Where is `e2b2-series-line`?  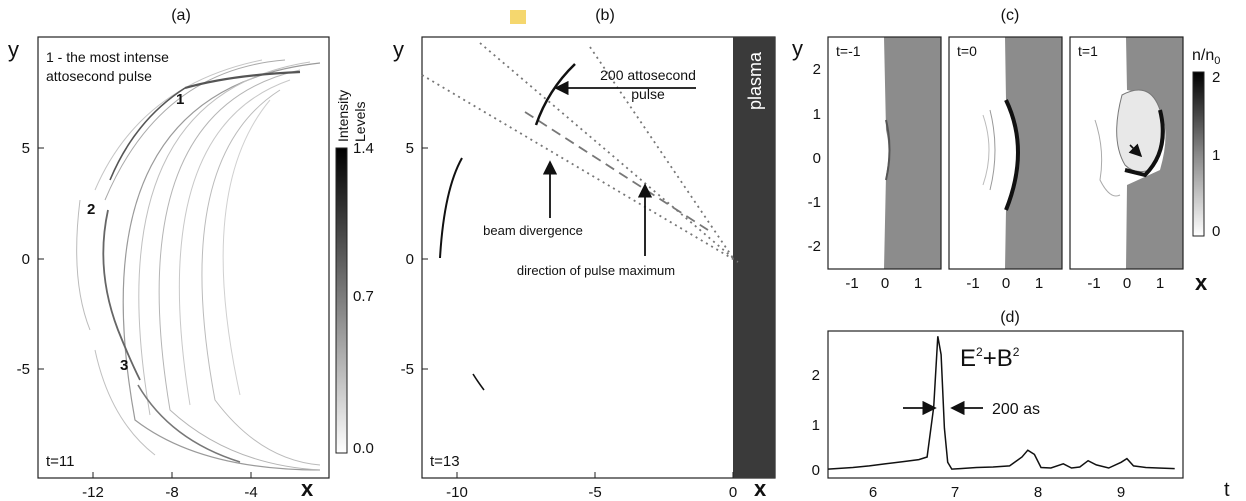
e2b2-series-line is located at coordinates (1001, 403).